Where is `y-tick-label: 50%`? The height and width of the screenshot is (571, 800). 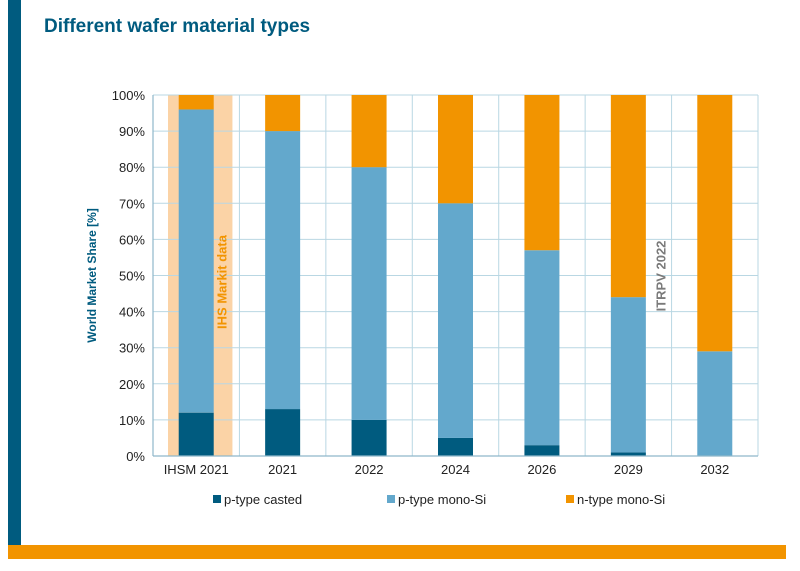
y-tick-label: 50% is located at coordinates (132, 276).